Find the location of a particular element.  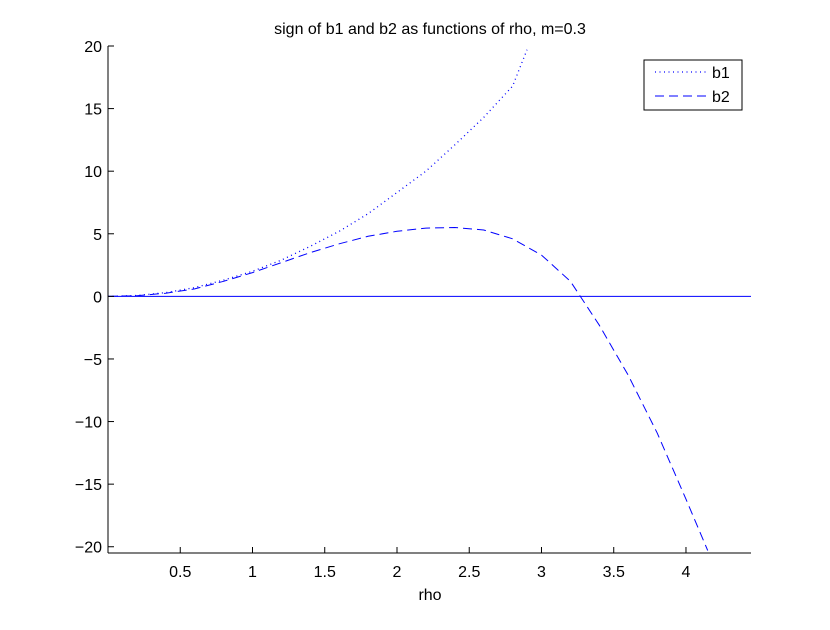

y-tick-label: 10 is located at coordinates (93, 172).